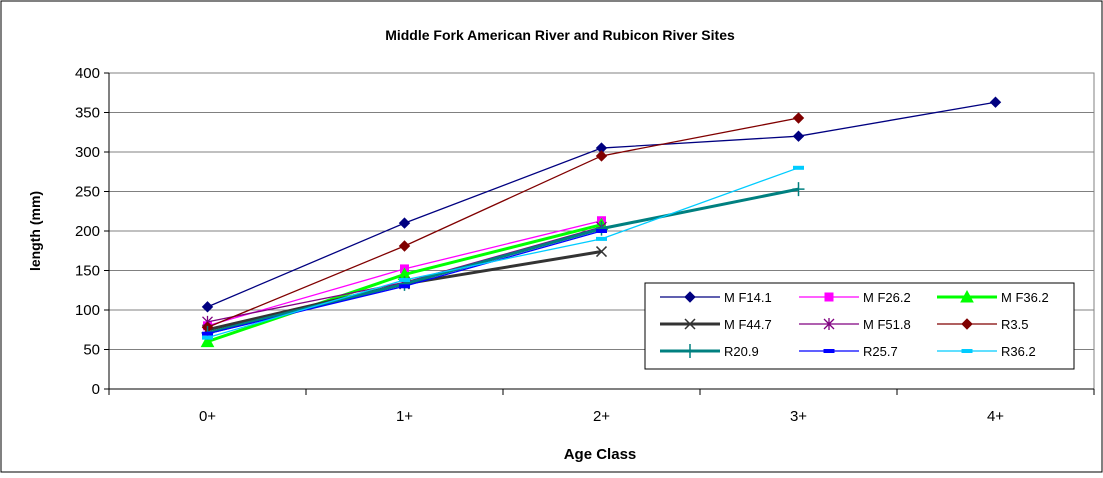 This screenshot has height=478, width=1103. I want to click on legend-label: M F44.7, so click(748, 324).